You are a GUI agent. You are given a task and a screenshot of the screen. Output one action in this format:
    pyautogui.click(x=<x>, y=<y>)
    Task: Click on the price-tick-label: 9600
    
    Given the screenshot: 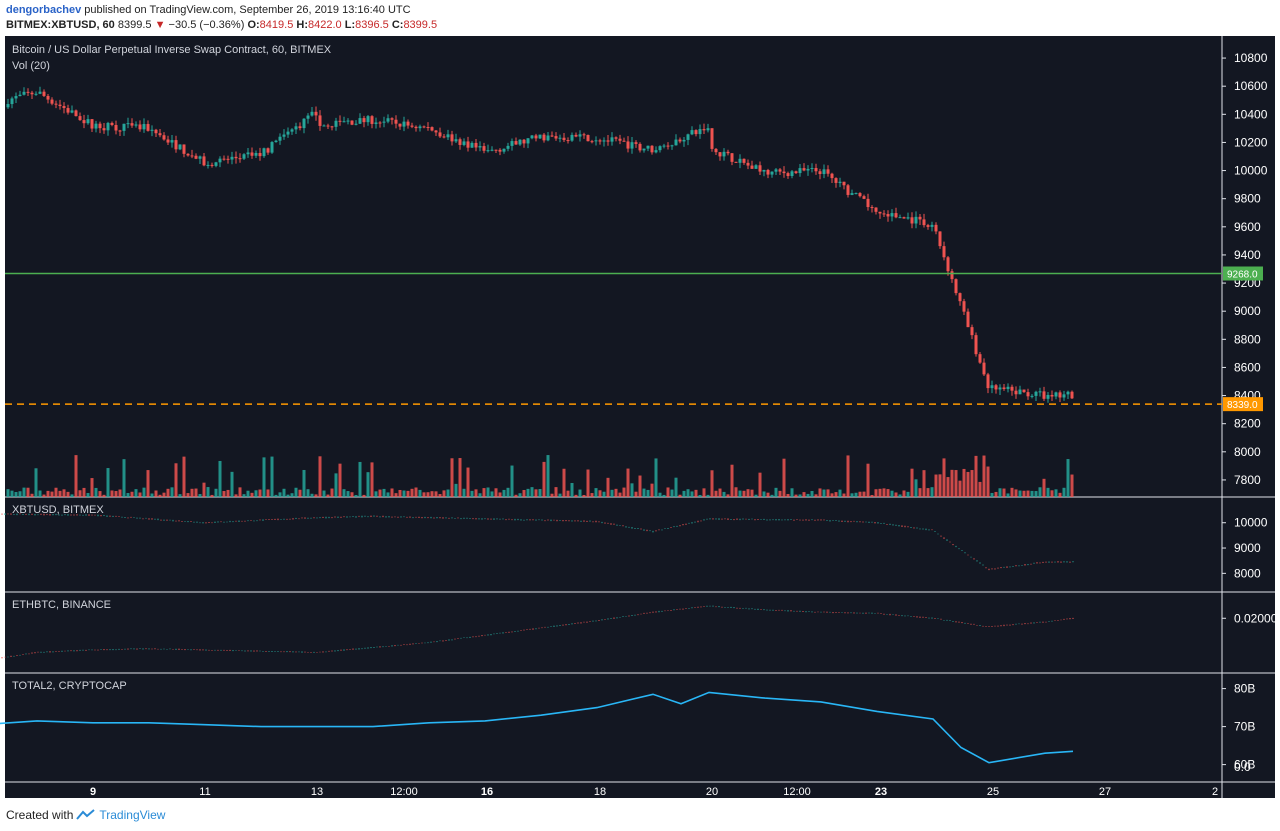 What is the action you would take?
    pyautogui.click(x=1247, y=227)
    